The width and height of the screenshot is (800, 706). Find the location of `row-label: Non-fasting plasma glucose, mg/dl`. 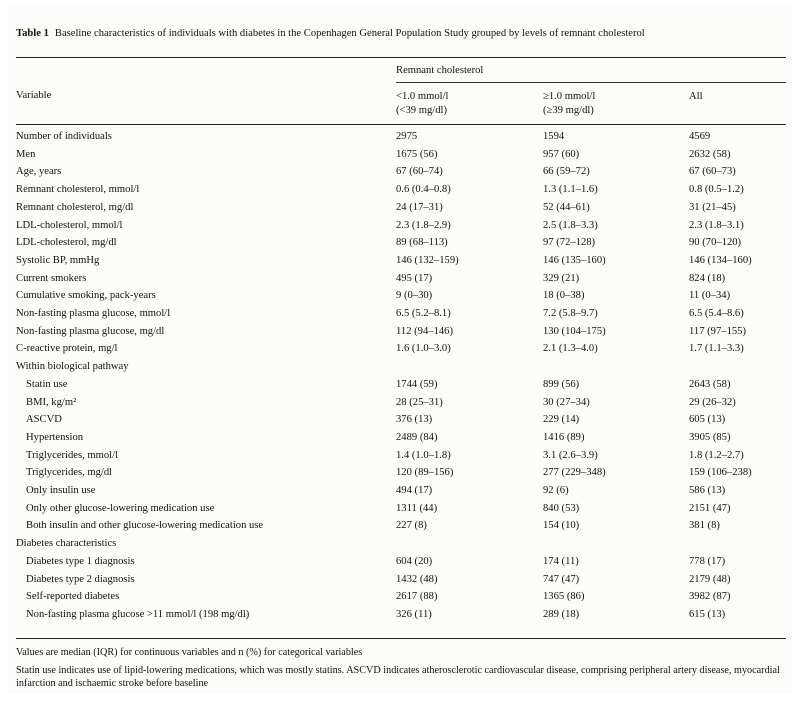

row-label: Non-fasting plasma glucose, mg/dl is located at coordinates (90, 331).